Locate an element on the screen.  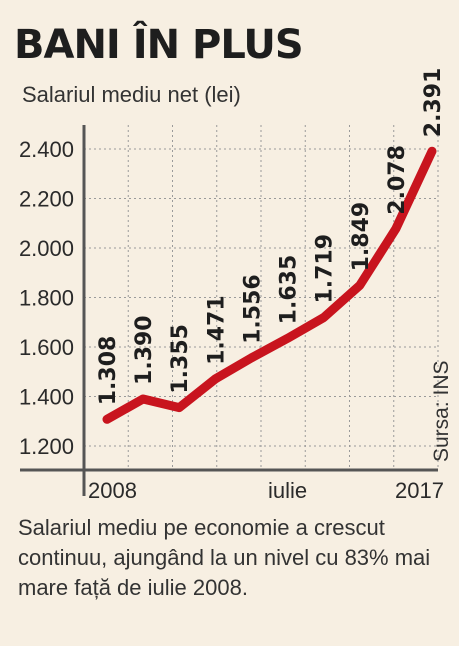
data-label: 1.390 is located at coordinates (144, 350).